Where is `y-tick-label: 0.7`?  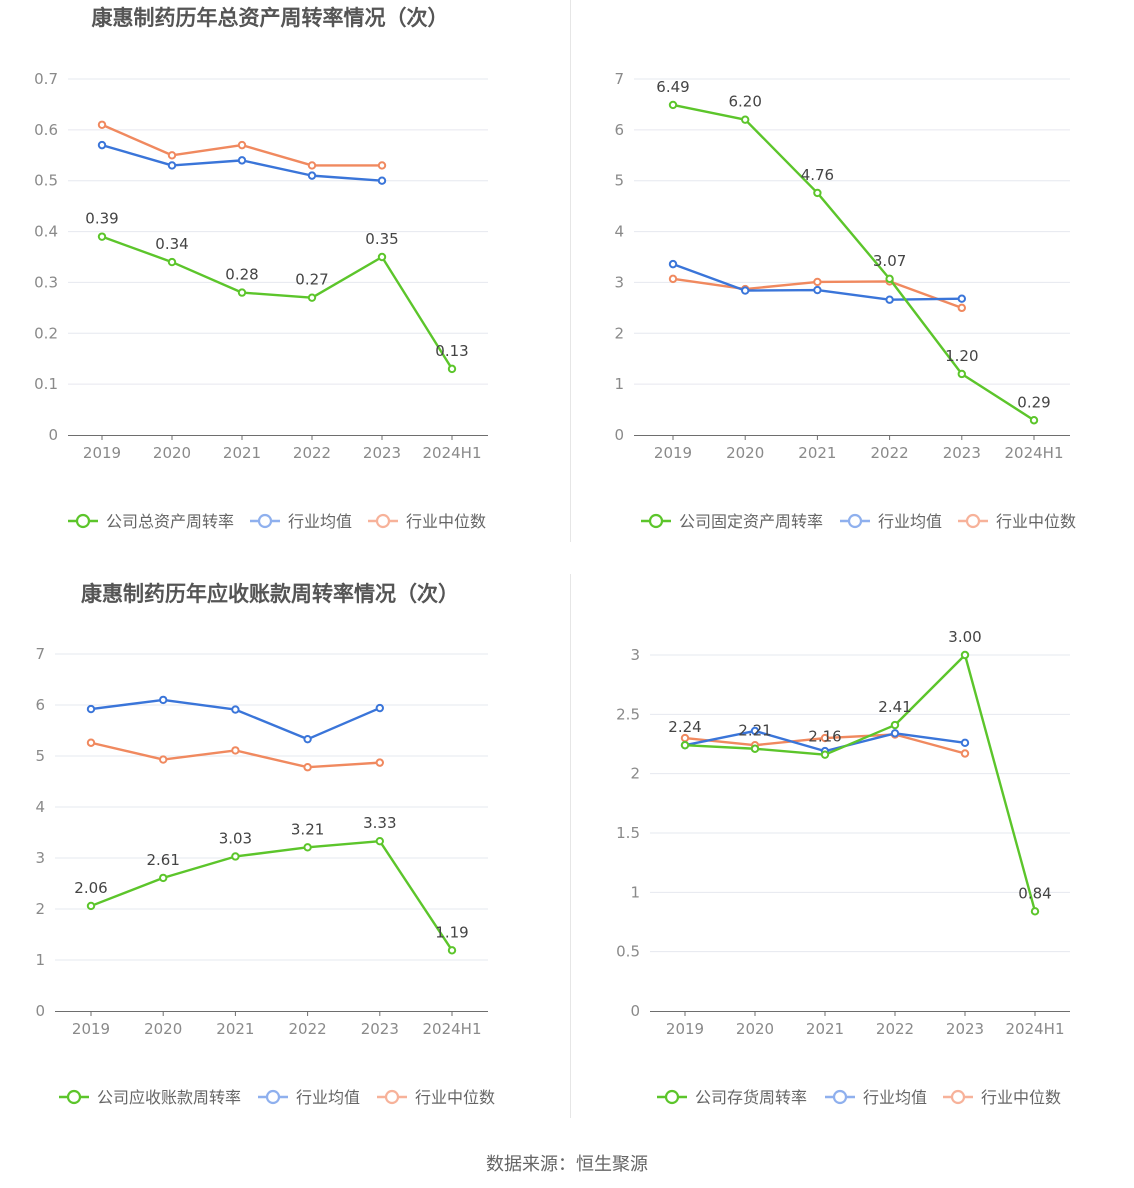
y-tick-label: 0.7 is located at coordinates (46, 79).